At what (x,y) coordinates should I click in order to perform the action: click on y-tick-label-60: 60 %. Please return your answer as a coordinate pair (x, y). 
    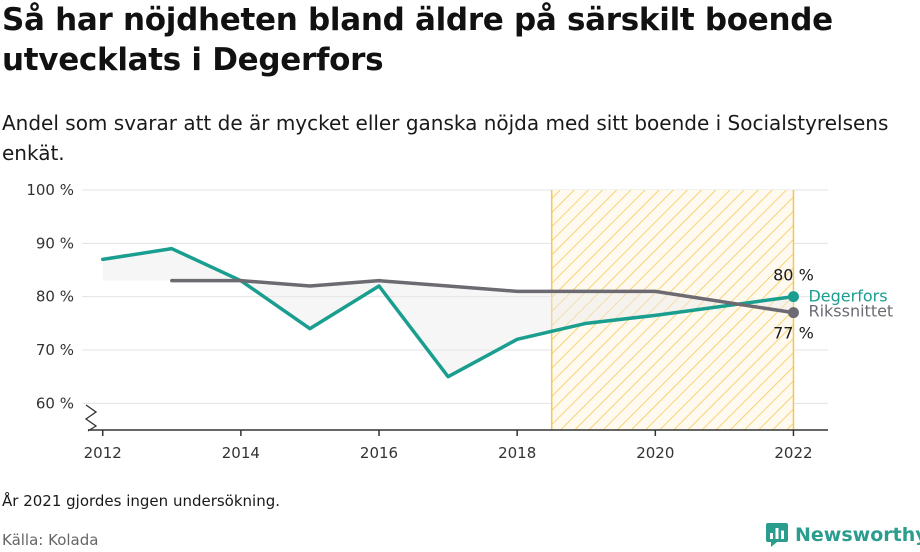
    Looking at the image, I should click on (55, 403).